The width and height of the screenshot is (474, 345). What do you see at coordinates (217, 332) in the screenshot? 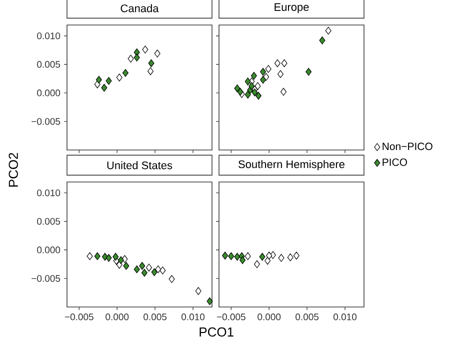
I see `x-axis-title: PCO1` at bounding box center [217, 332].